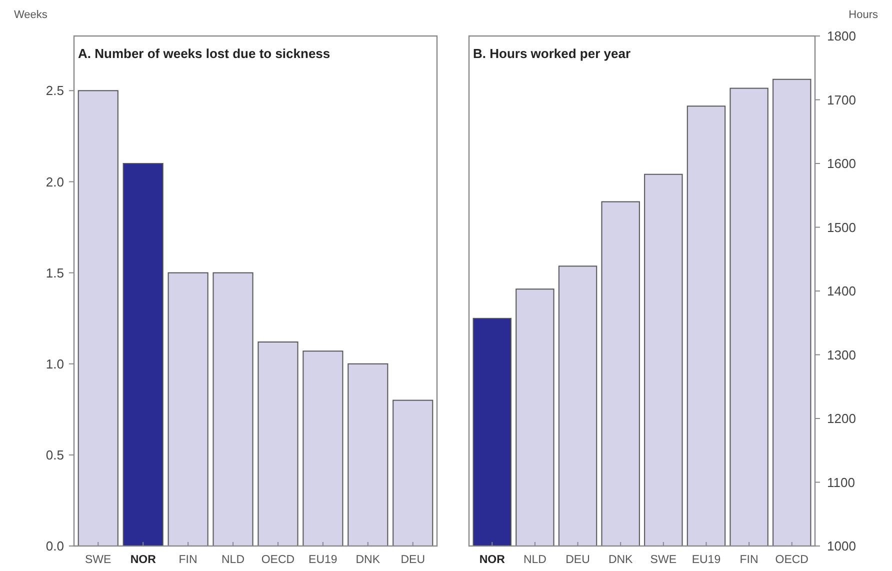 The height and width of the screenshot is (571, 892). What do you see at coordinates (841, 482) in the screenshot?
I see `y-tick-label: 1100` at bounding box center [841, 482].